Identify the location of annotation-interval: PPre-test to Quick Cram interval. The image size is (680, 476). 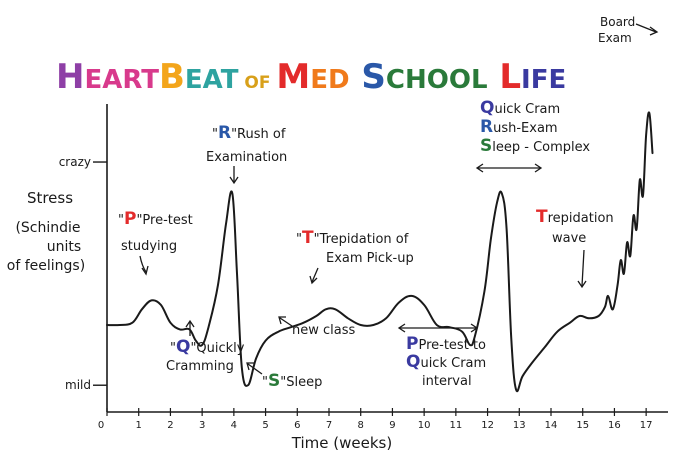
(441, 356).